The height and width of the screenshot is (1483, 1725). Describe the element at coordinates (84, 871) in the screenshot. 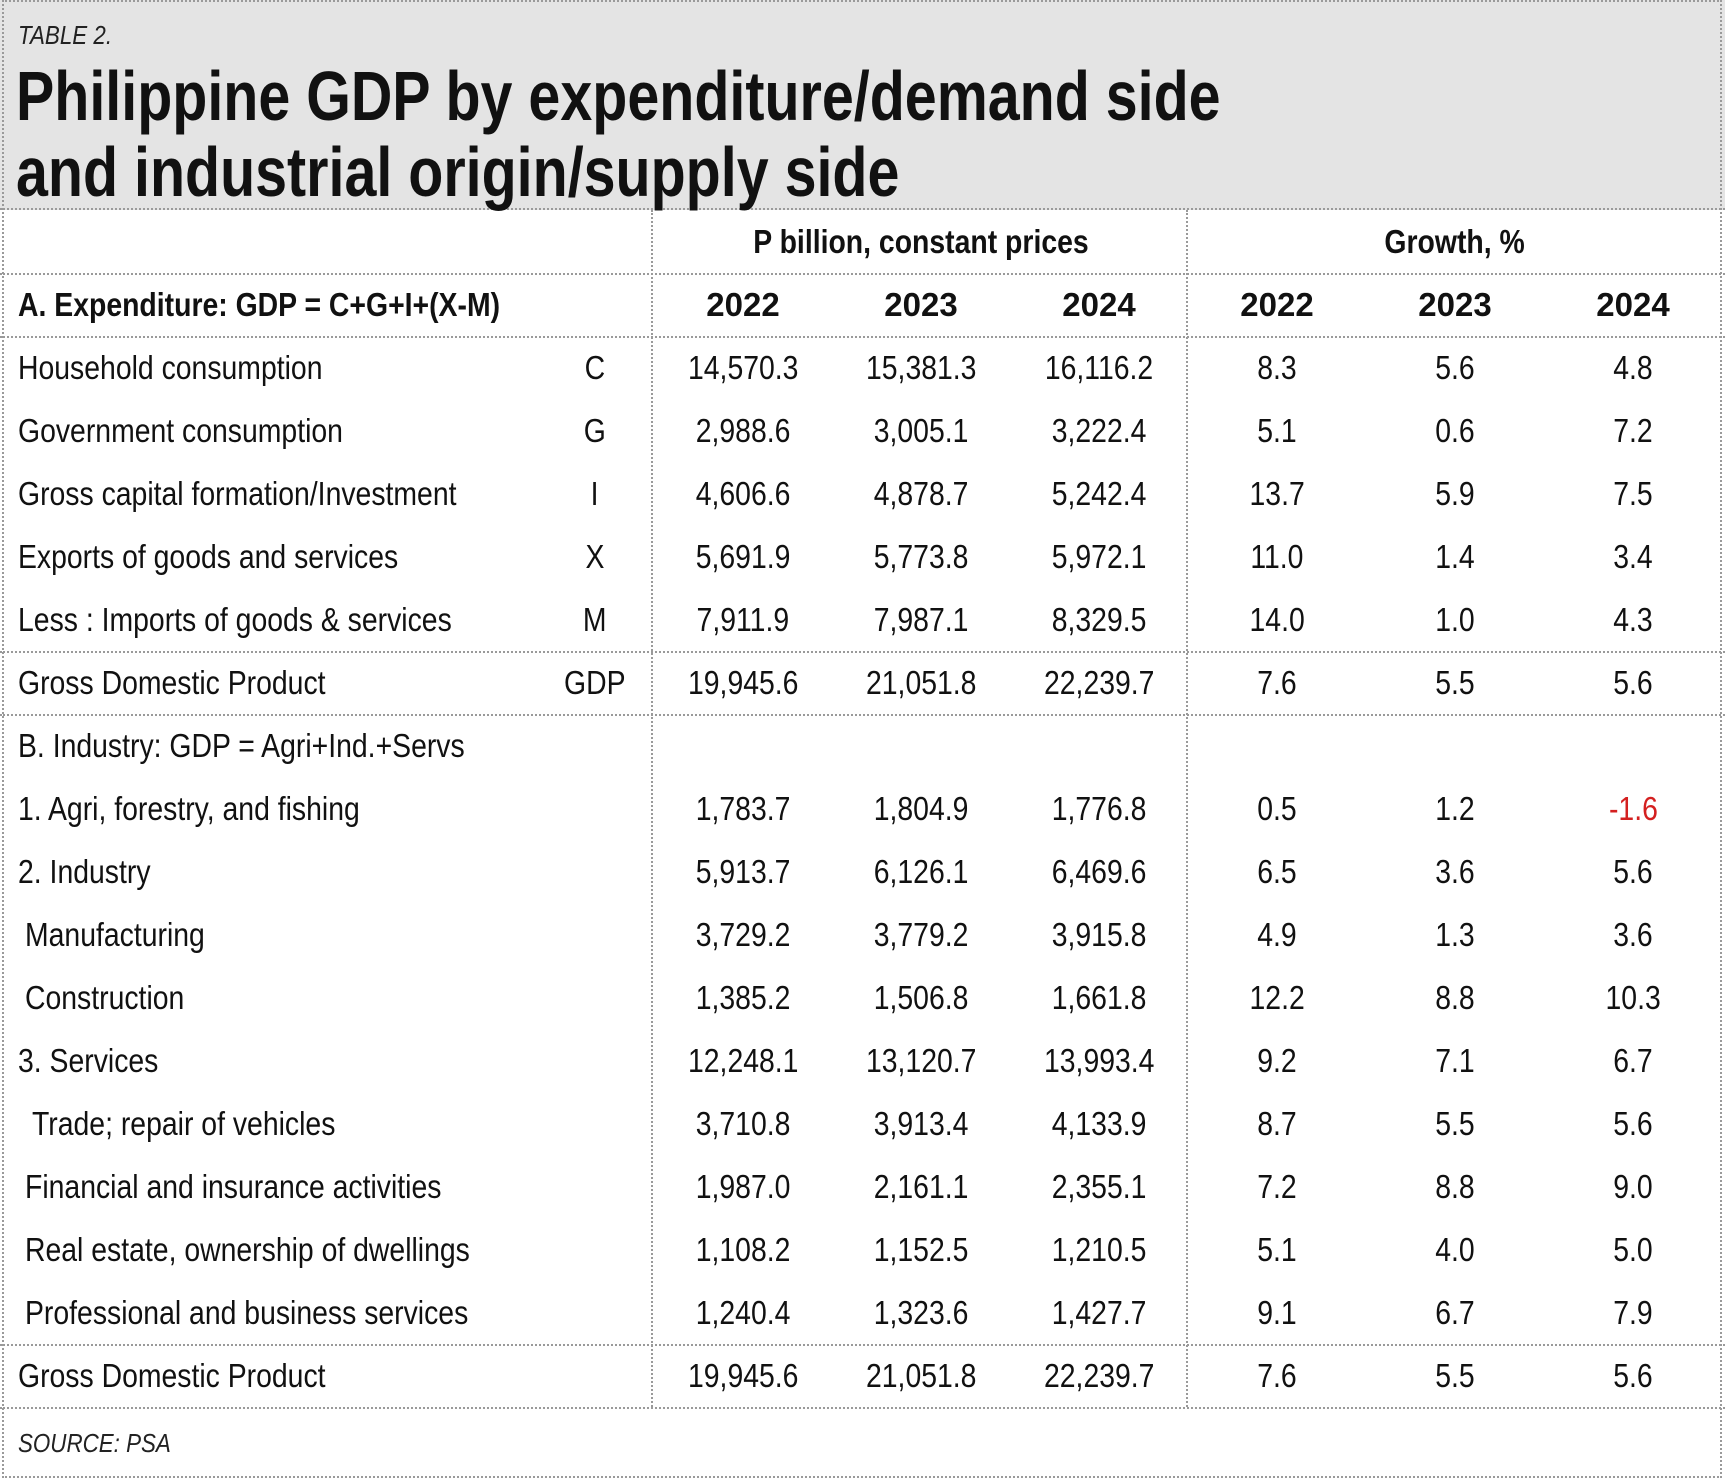

I see `row-label: 2. Industry` at that location.